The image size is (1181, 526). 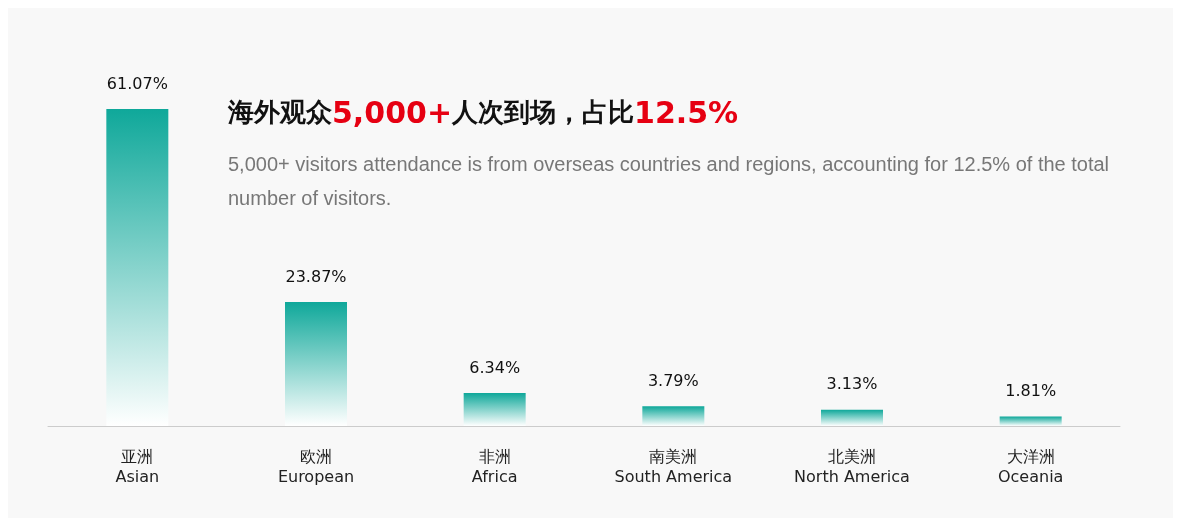 I want to click on data-label: 3.13%, so click(x=852, y=384).